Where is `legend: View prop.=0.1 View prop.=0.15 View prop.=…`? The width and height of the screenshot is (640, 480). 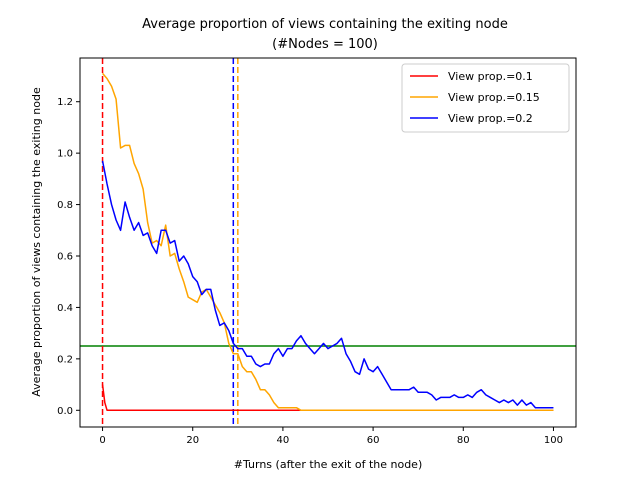 legend: View prop.=0.1 View prop.=0.15 View prop.=… is located at coordinates (485, 98).